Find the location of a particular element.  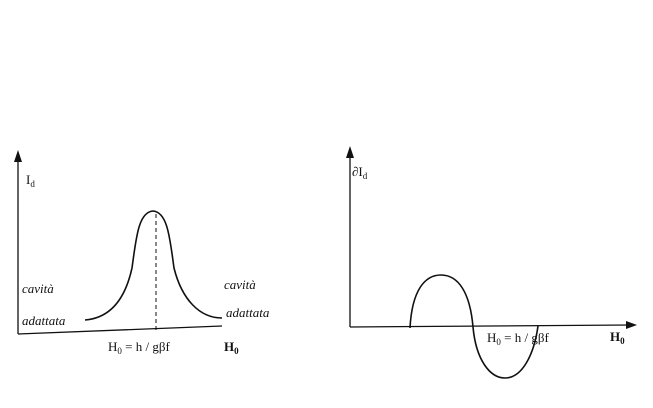

text-part: ∂I is located at coordinates (357, 171).